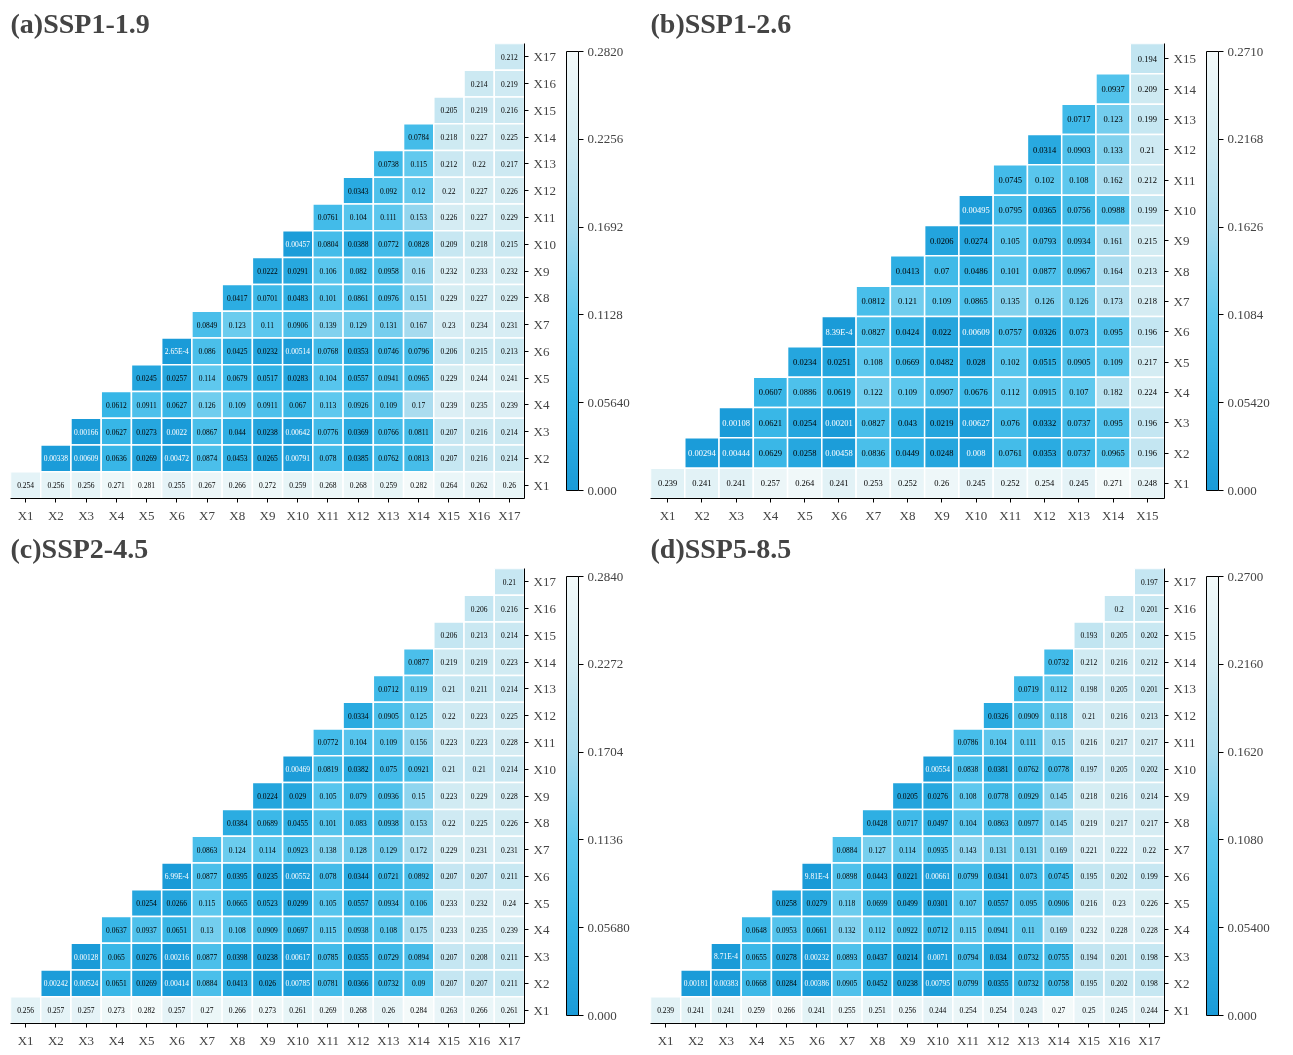  Describe the element at coordinates (976, 483) in the screenshot. I see `data-label: 0.245` at that location.